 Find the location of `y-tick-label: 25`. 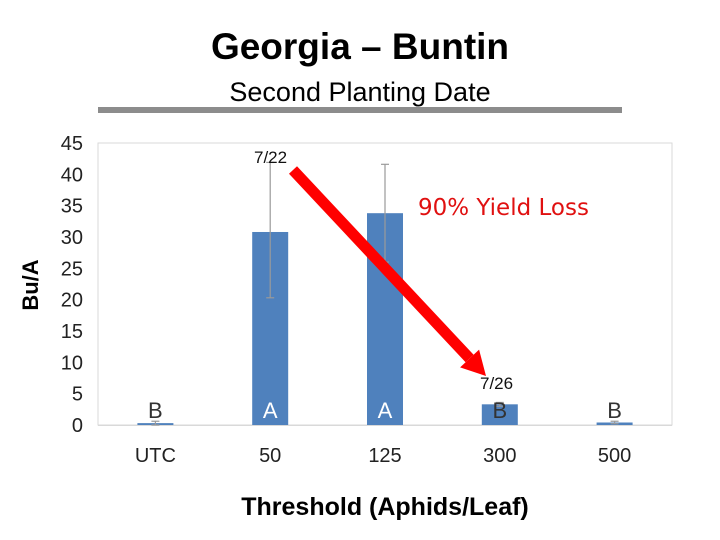

y-tick-label: 25 is located at coordinates (72, 269).